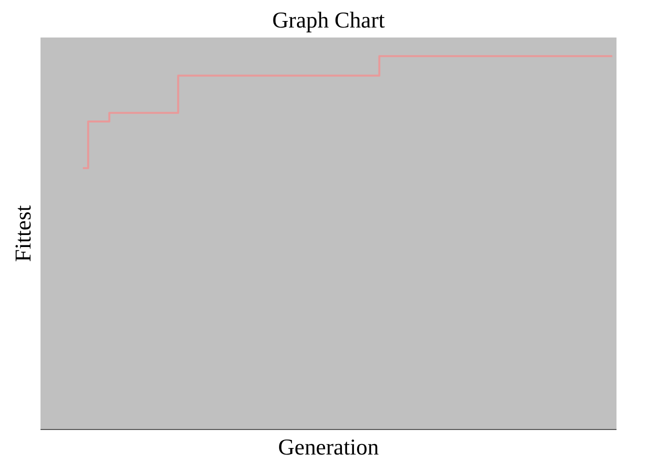 The width and height of the screenshot is (646, 462). Describe the element at coordinates (328, 447) in the screenshot. I see `x-axis-title: Generation` at that location.